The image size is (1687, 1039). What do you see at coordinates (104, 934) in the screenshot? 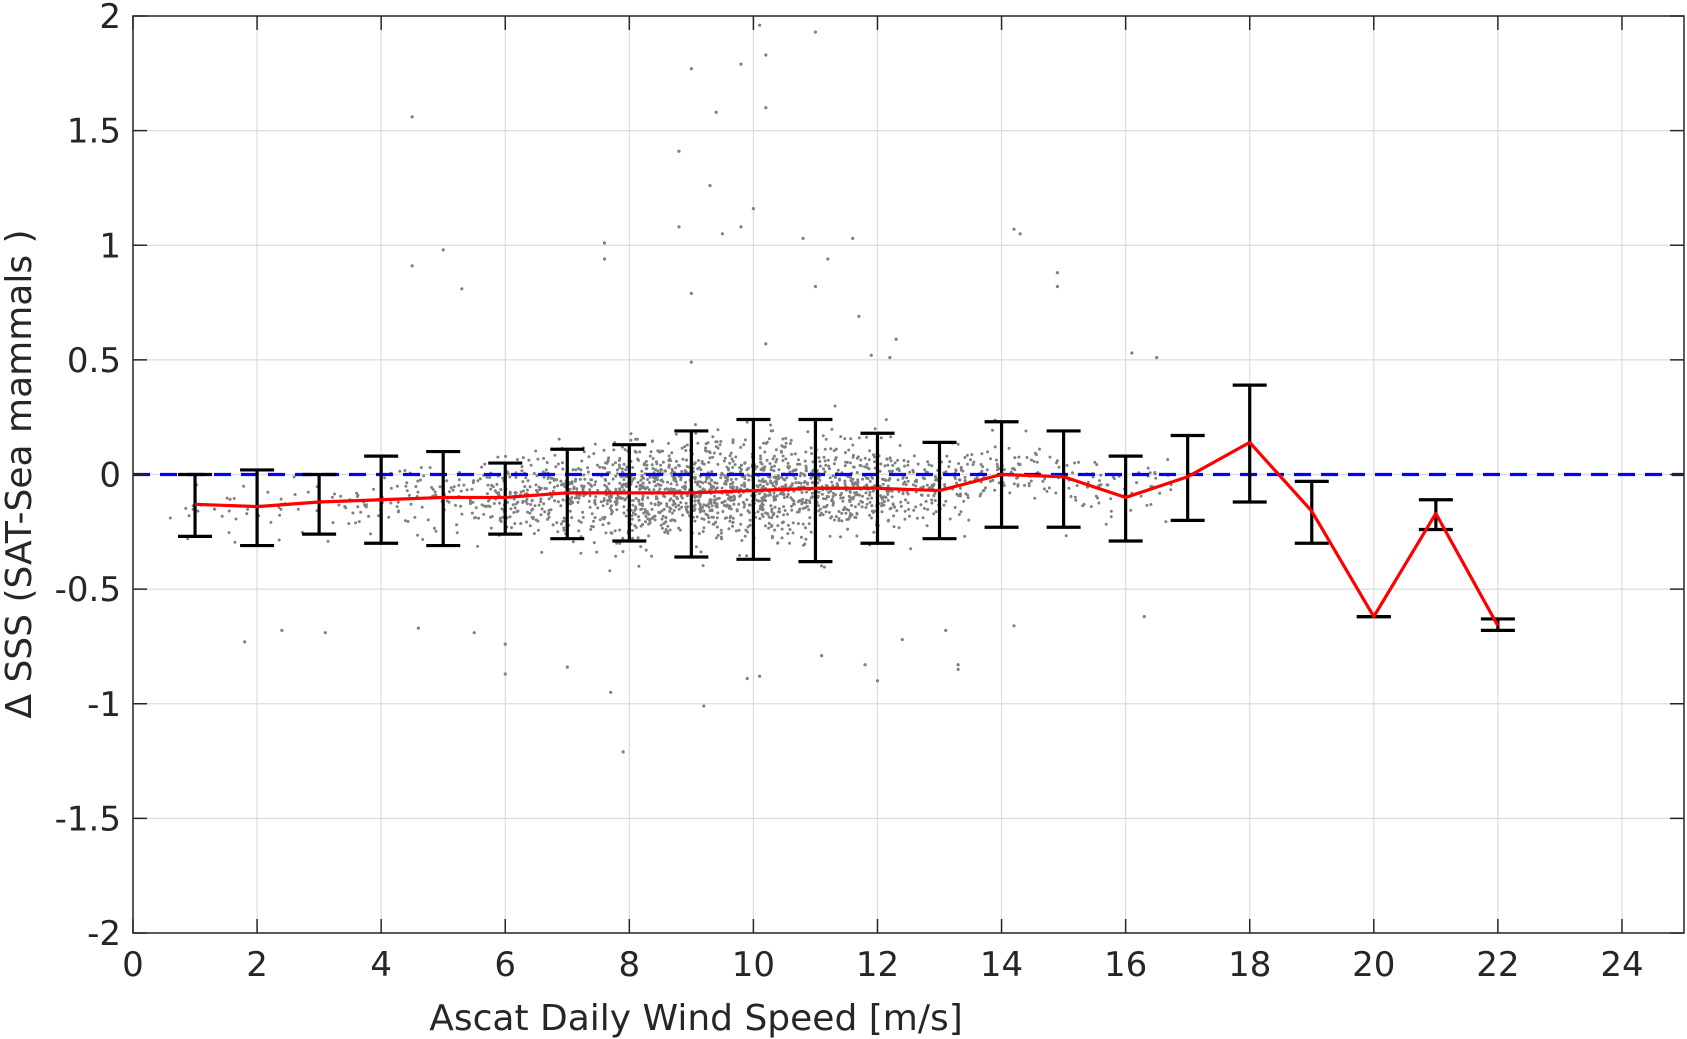
I see `y-tick-label: -2` at bounding box center [104, 934].